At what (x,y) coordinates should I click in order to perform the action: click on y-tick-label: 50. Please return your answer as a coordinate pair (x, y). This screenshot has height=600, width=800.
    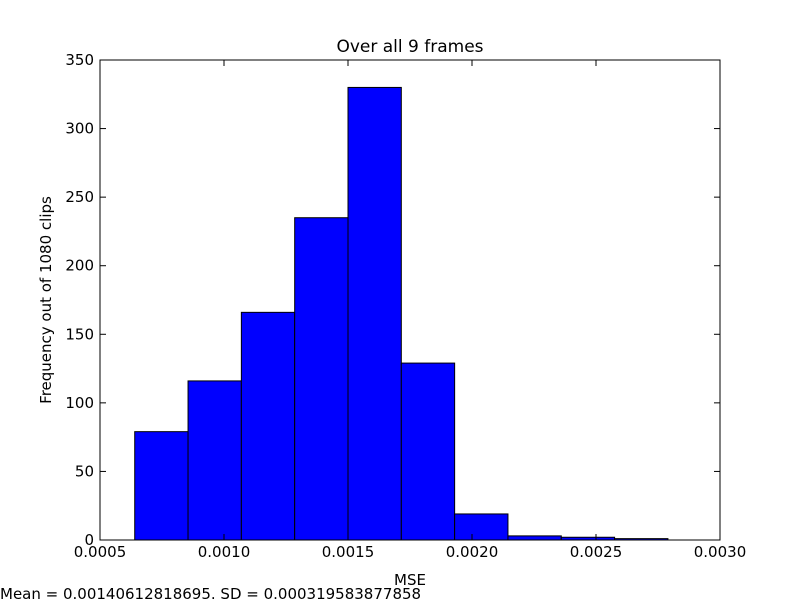
    Looking at the image, I should click on (84, 471).